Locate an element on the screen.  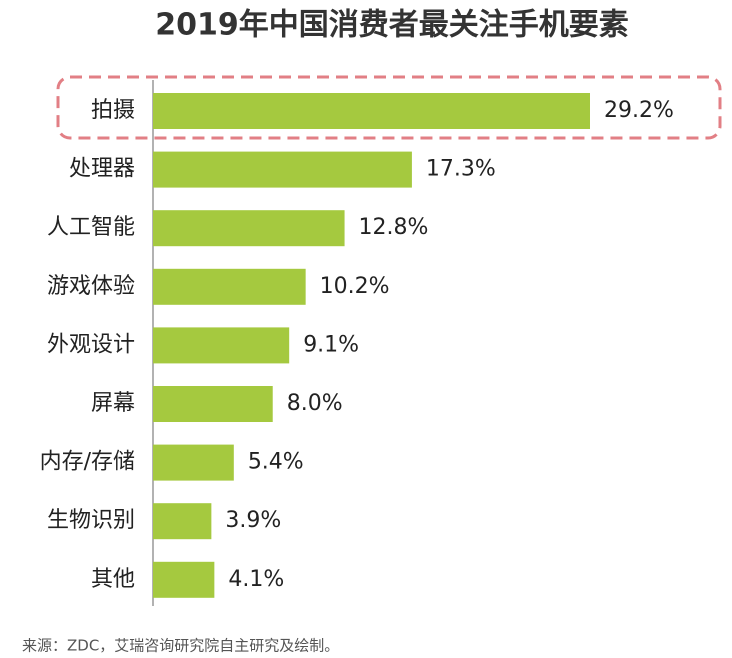
value-label: 9.1% is located at coordinates (331, 344).